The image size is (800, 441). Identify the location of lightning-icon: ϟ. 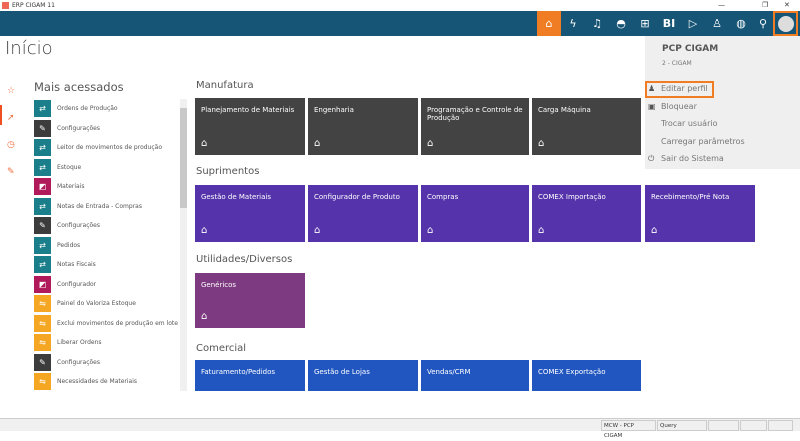
(573, 23).